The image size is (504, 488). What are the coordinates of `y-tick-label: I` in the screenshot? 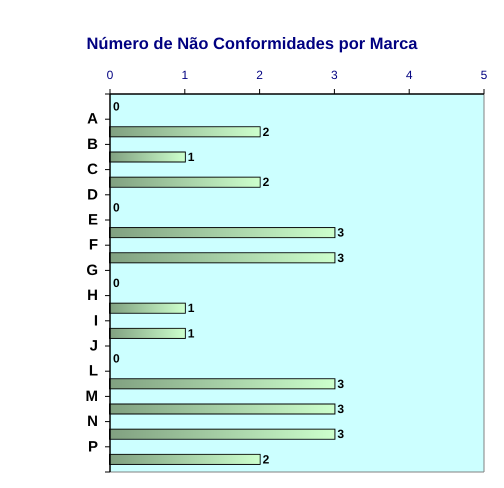 It's located at (96, 321).